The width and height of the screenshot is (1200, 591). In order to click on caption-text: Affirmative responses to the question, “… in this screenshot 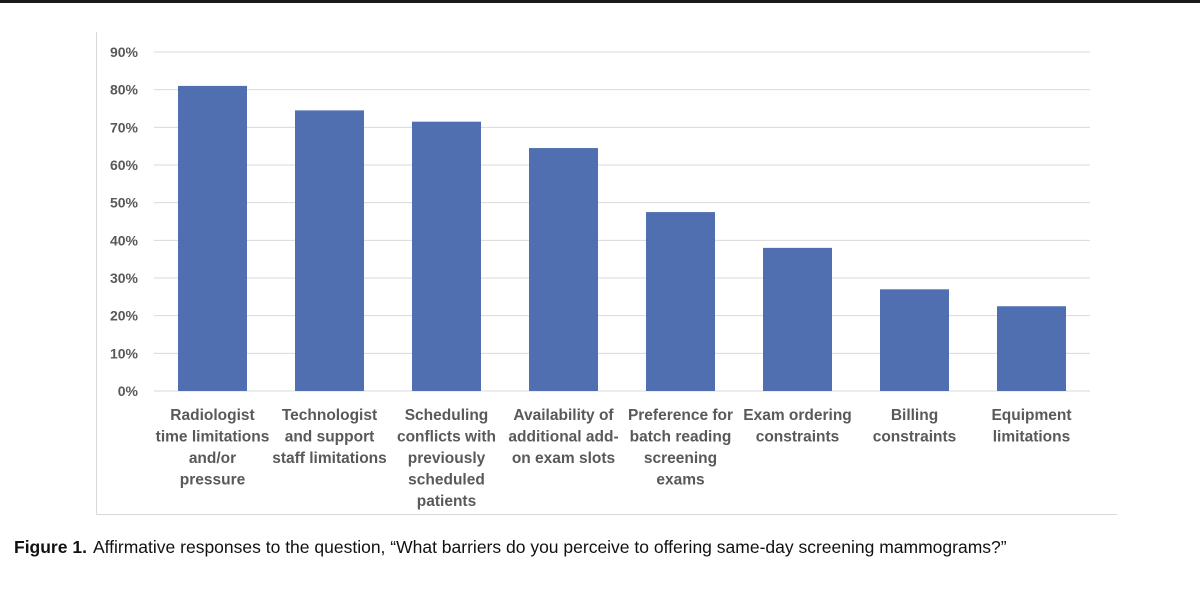, I will do `click(549, 547)`.